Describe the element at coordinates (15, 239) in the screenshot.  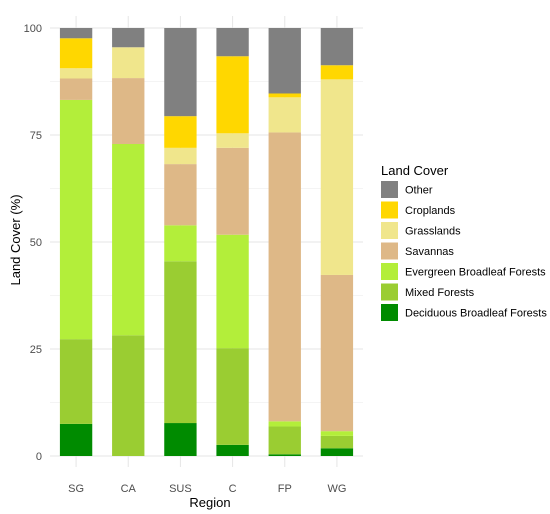
I see `y-axis-title: Land Cover (%)` at that location.